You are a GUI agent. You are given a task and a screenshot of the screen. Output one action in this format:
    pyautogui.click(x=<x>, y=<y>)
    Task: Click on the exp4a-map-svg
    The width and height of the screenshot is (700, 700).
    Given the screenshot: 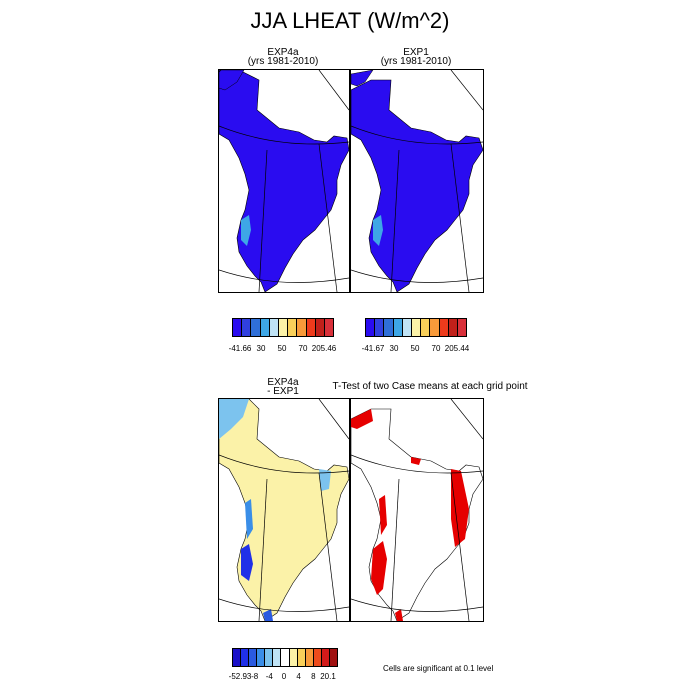 What is the action you would take?
    pyautogui.click(x=284, y=181)
    